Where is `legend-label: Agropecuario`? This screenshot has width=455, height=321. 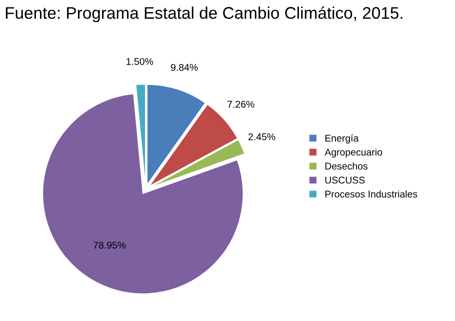
legend-label: Agropecuario is located at coordinates (353, 153).